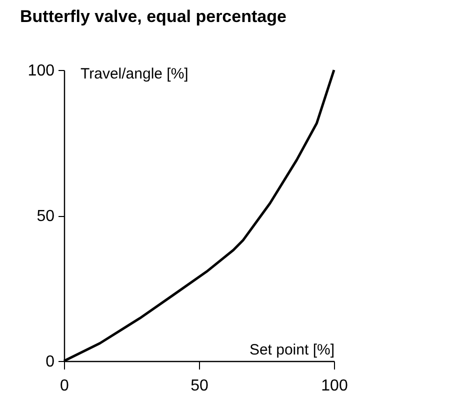  Describe the element at coordinates (334, 386) in the screenshot. I see `x-tick-label: 100` at that location.